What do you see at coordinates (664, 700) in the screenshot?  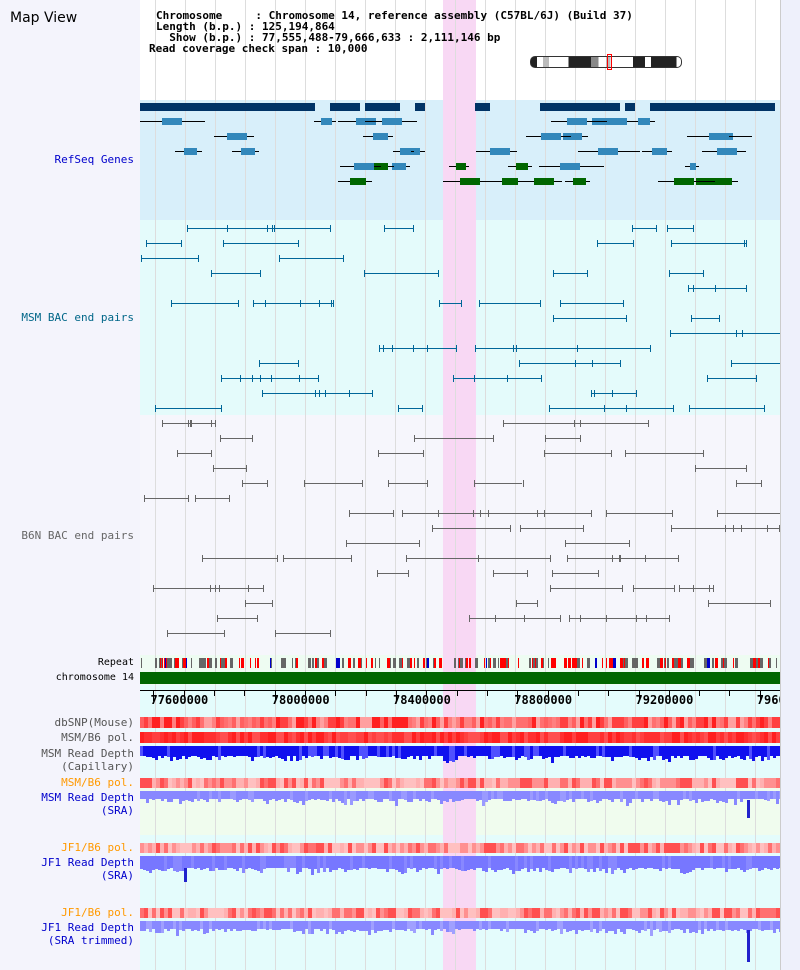 I see `axis-tick-label: 79200000` at bounding box center [664, 700].